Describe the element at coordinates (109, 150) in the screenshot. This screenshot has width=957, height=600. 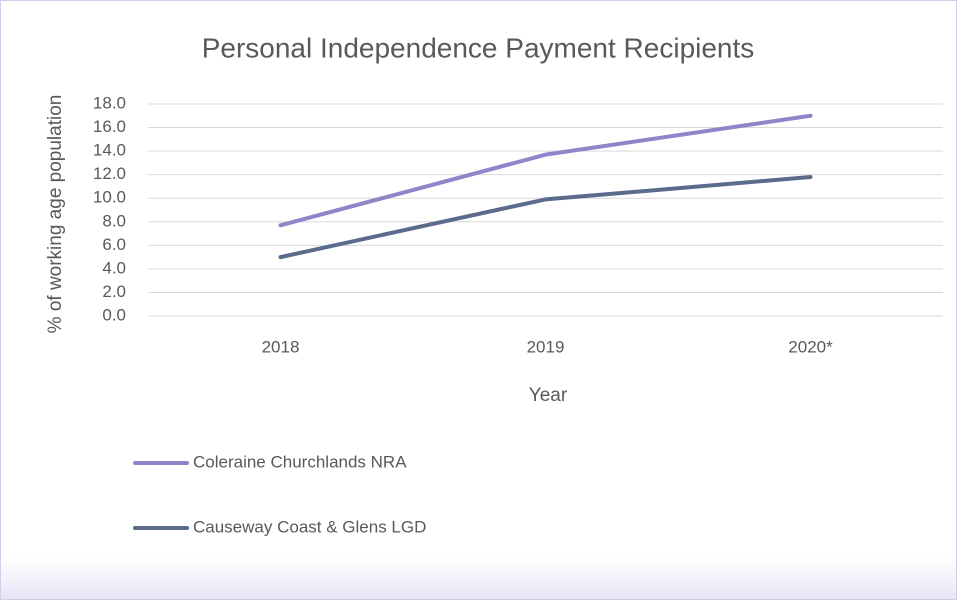
I see `y-tick-label: 14.0` at that location.